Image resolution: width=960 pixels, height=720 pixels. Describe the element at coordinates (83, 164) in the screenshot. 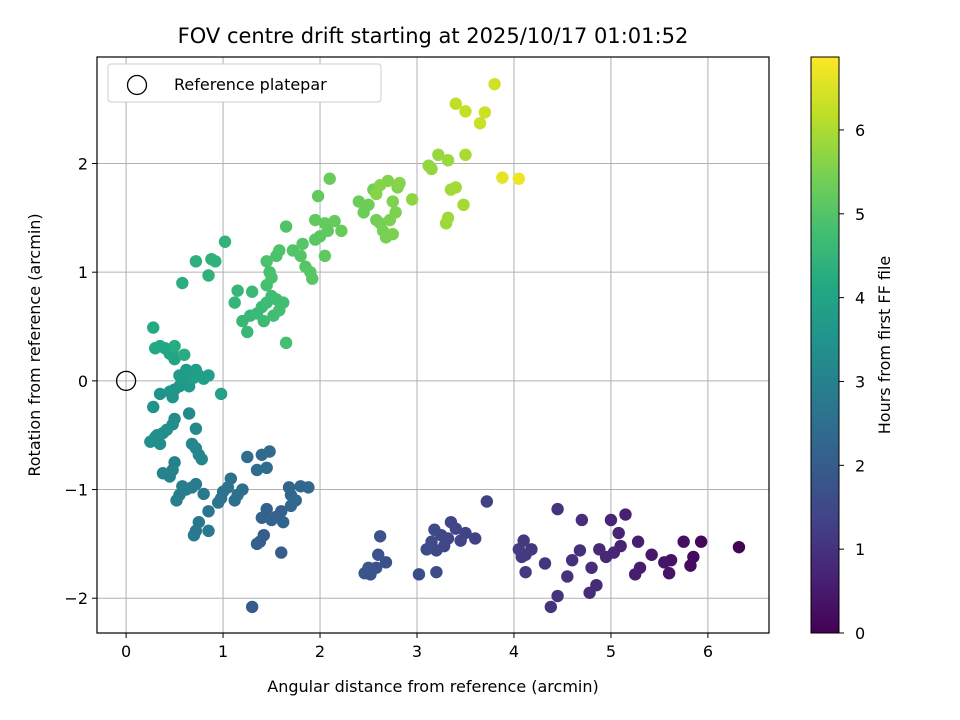

I see `y-tick-label: 2` at that location.